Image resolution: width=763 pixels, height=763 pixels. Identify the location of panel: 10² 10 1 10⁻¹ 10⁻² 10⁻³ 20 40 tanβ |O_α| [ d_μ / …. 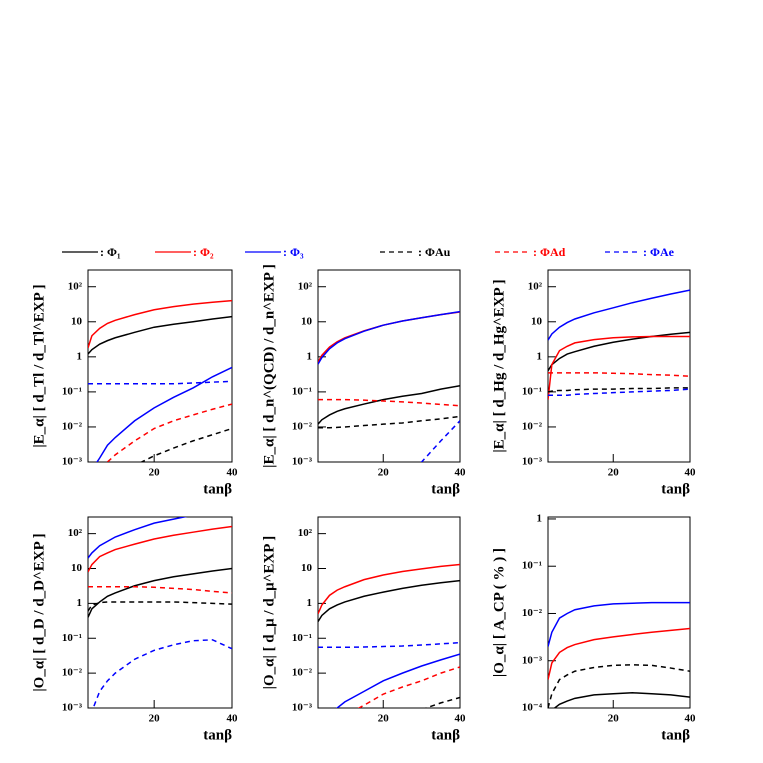
(364, 629).